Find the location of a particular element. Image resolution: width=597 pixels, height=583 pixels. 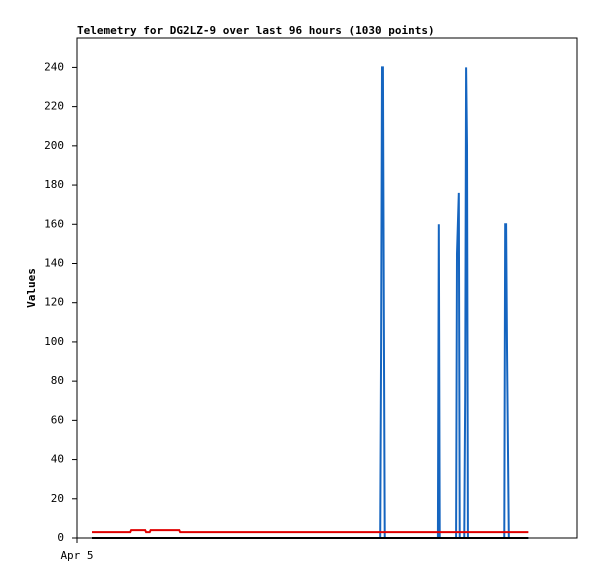

y-tick-label: 80 is located at coordinates (57, 380).